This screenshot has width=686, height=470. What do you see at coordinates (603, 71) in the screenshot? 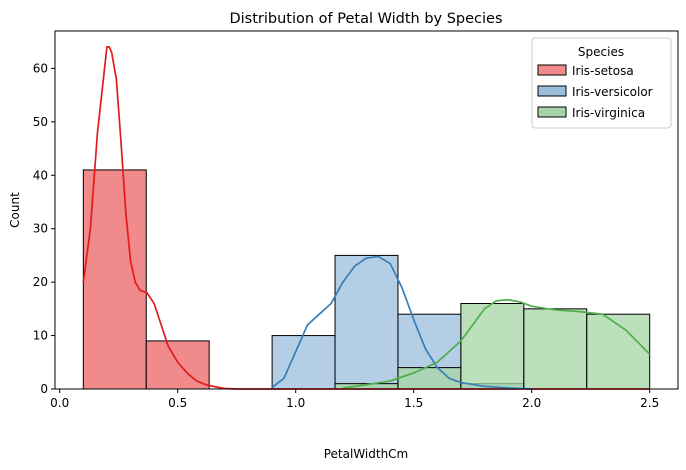
I see `legend-label-iris-setosa: Iris-setosa` at bounding box center [603, 71].